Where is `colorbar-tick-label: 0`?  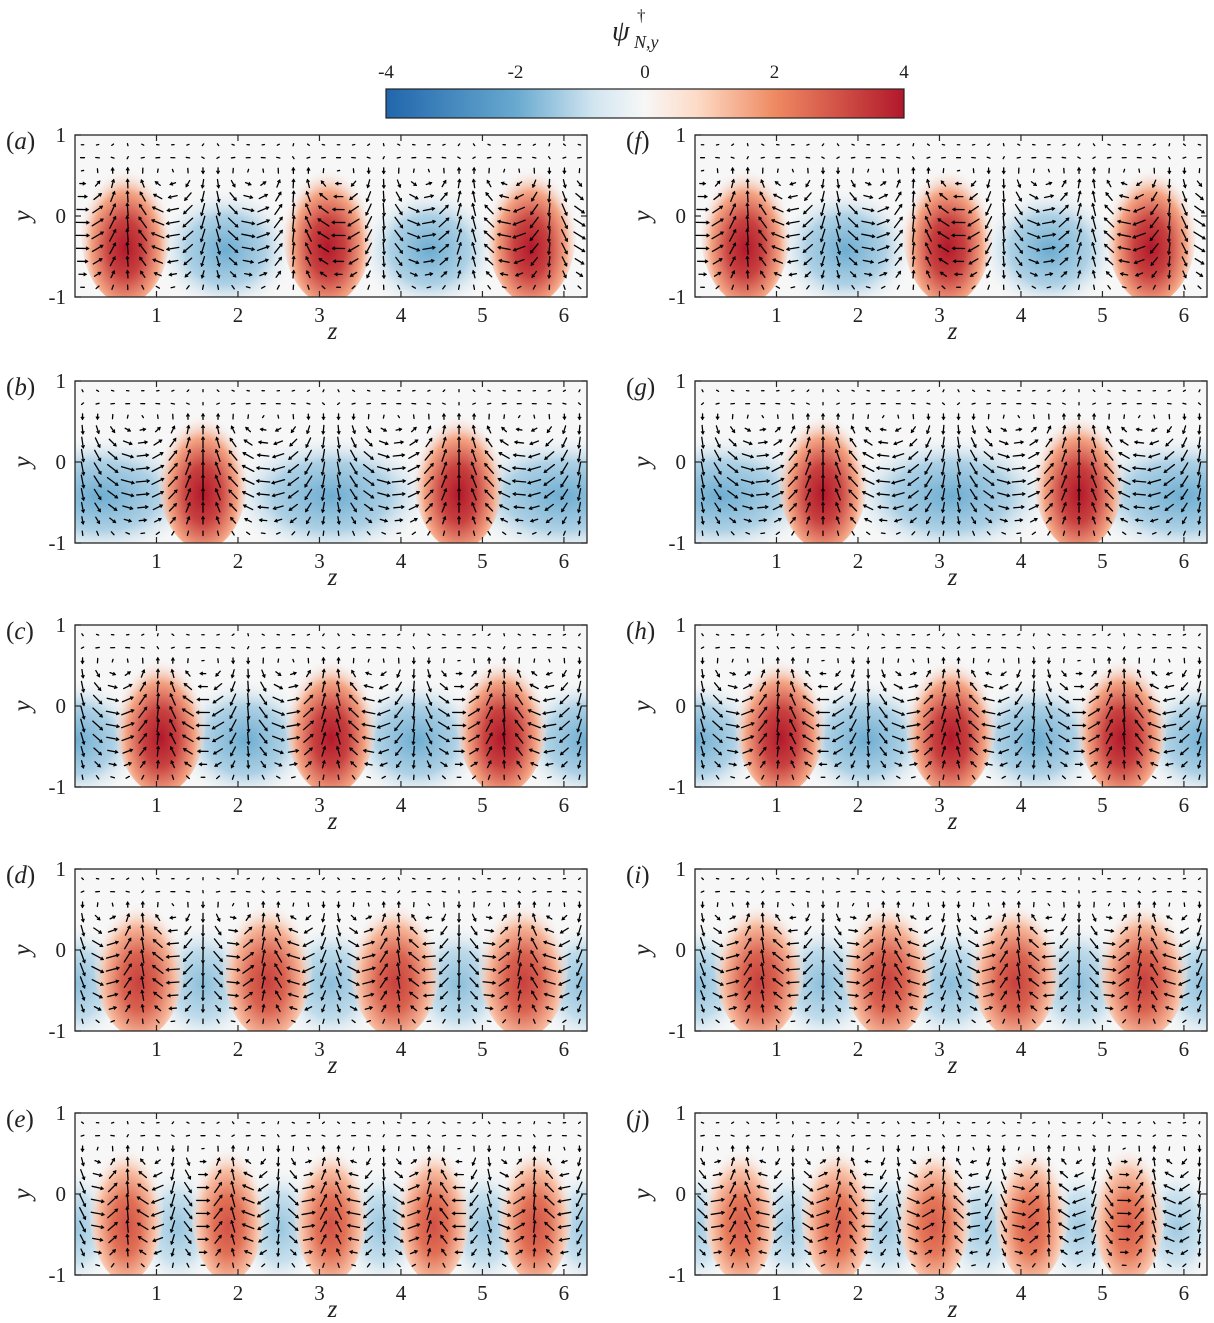 colorbar-tick-label: 0 is located at coordinates (645, 72).